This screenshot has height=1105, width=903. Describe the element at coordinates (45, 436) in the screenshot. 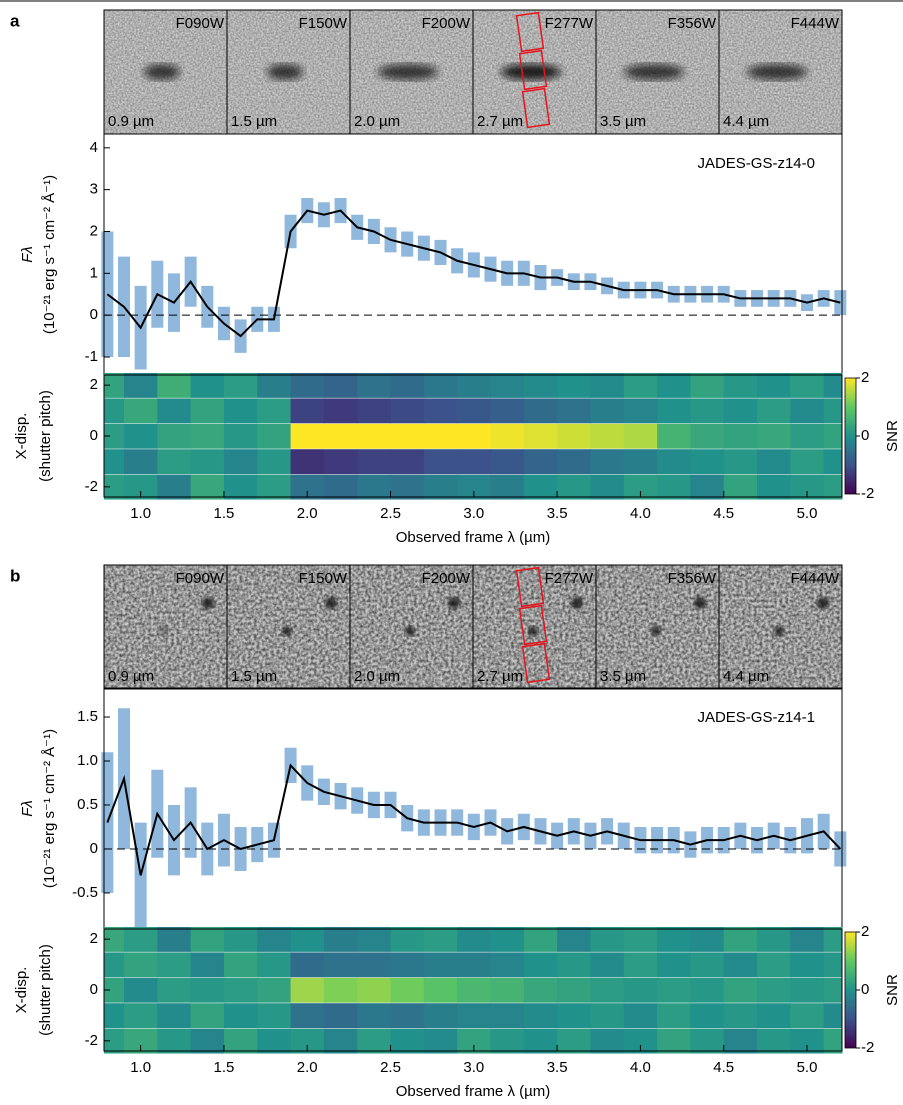

I see `y-label: (shutter pitch)` at that location.